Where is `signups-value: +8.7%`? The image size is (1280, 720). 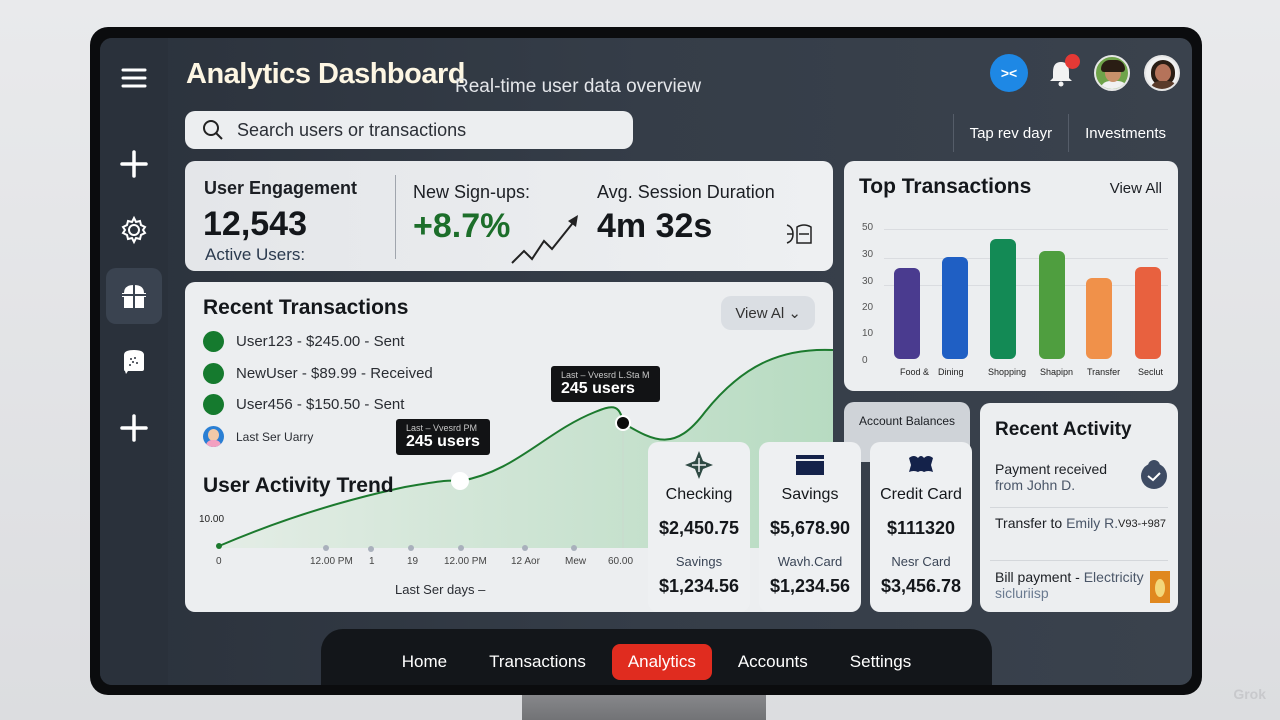
signups-value: +8.7% is located at coordinates (462, 226).